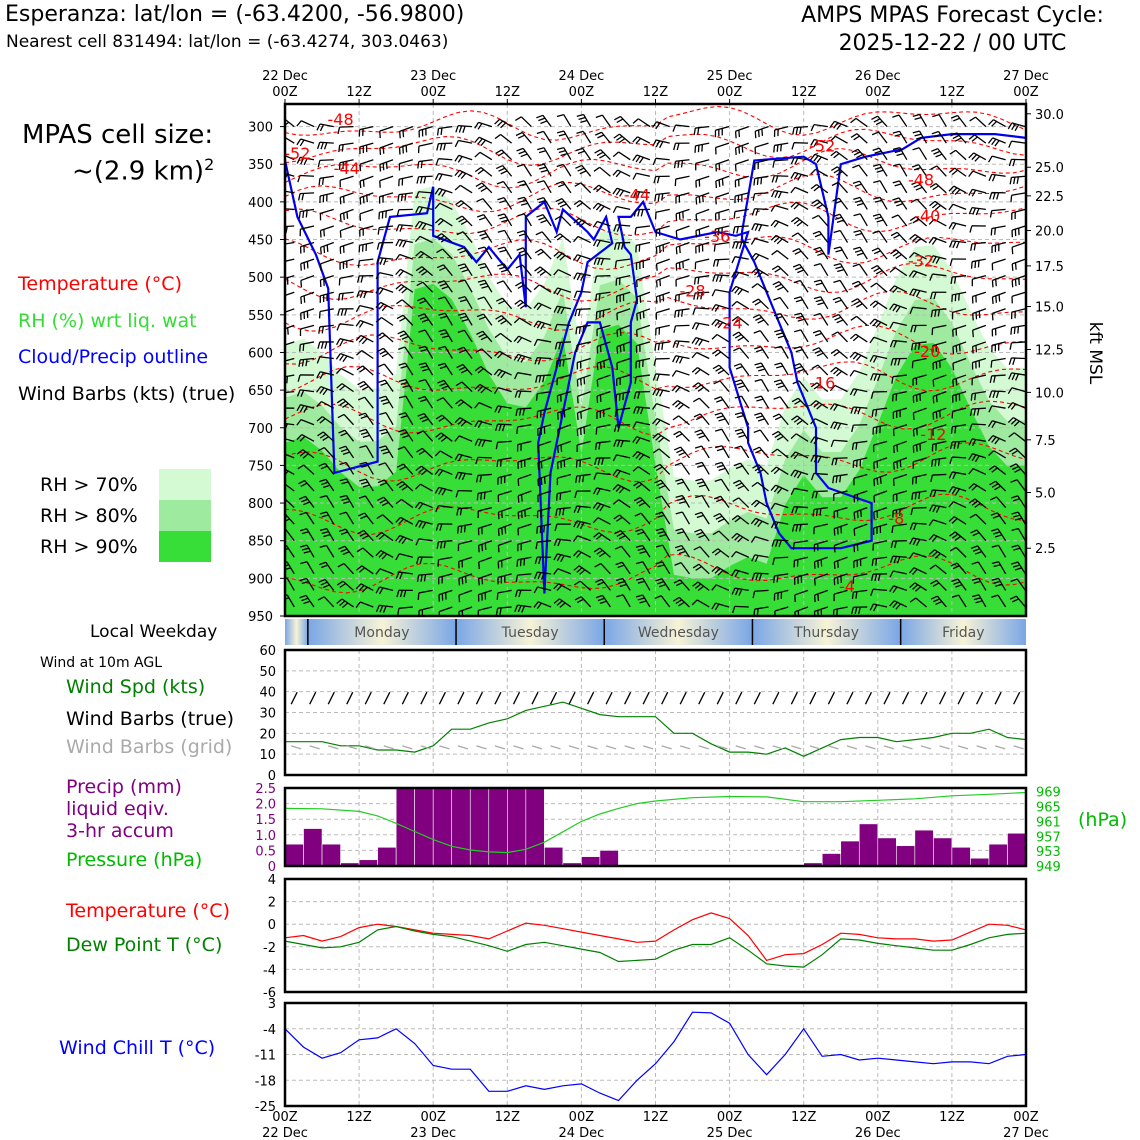 This screenshot has width=1140, height=1140. Describe the element at coordinates (260, 316) in the screenshot. I see `pressure-tick-label: 550` at that location.